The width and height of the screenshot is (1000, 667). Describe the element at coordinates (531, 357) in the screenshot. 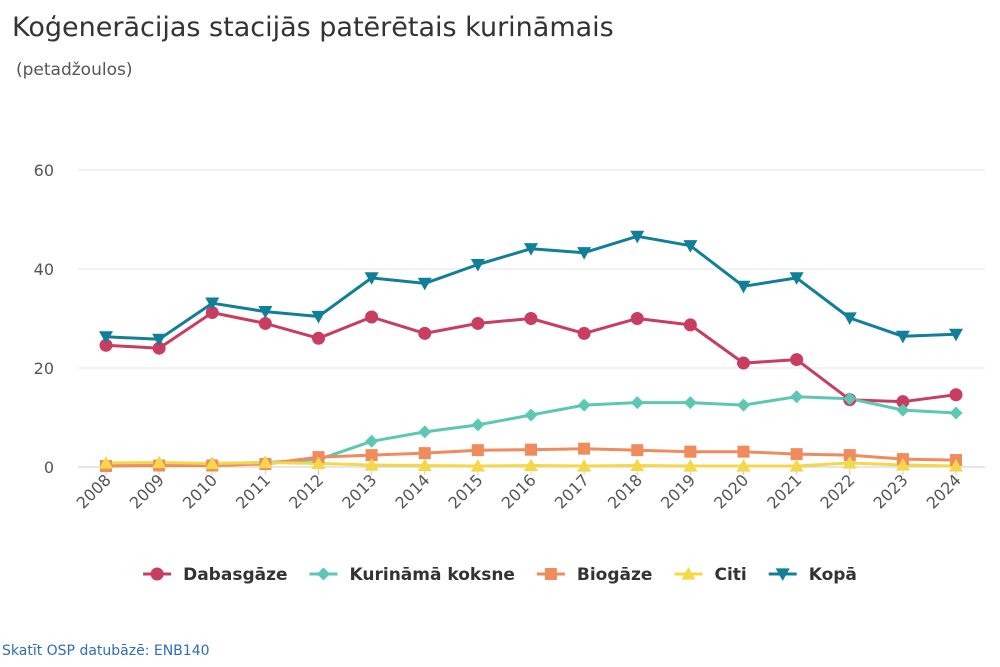

I see `series-0-line` at that location.